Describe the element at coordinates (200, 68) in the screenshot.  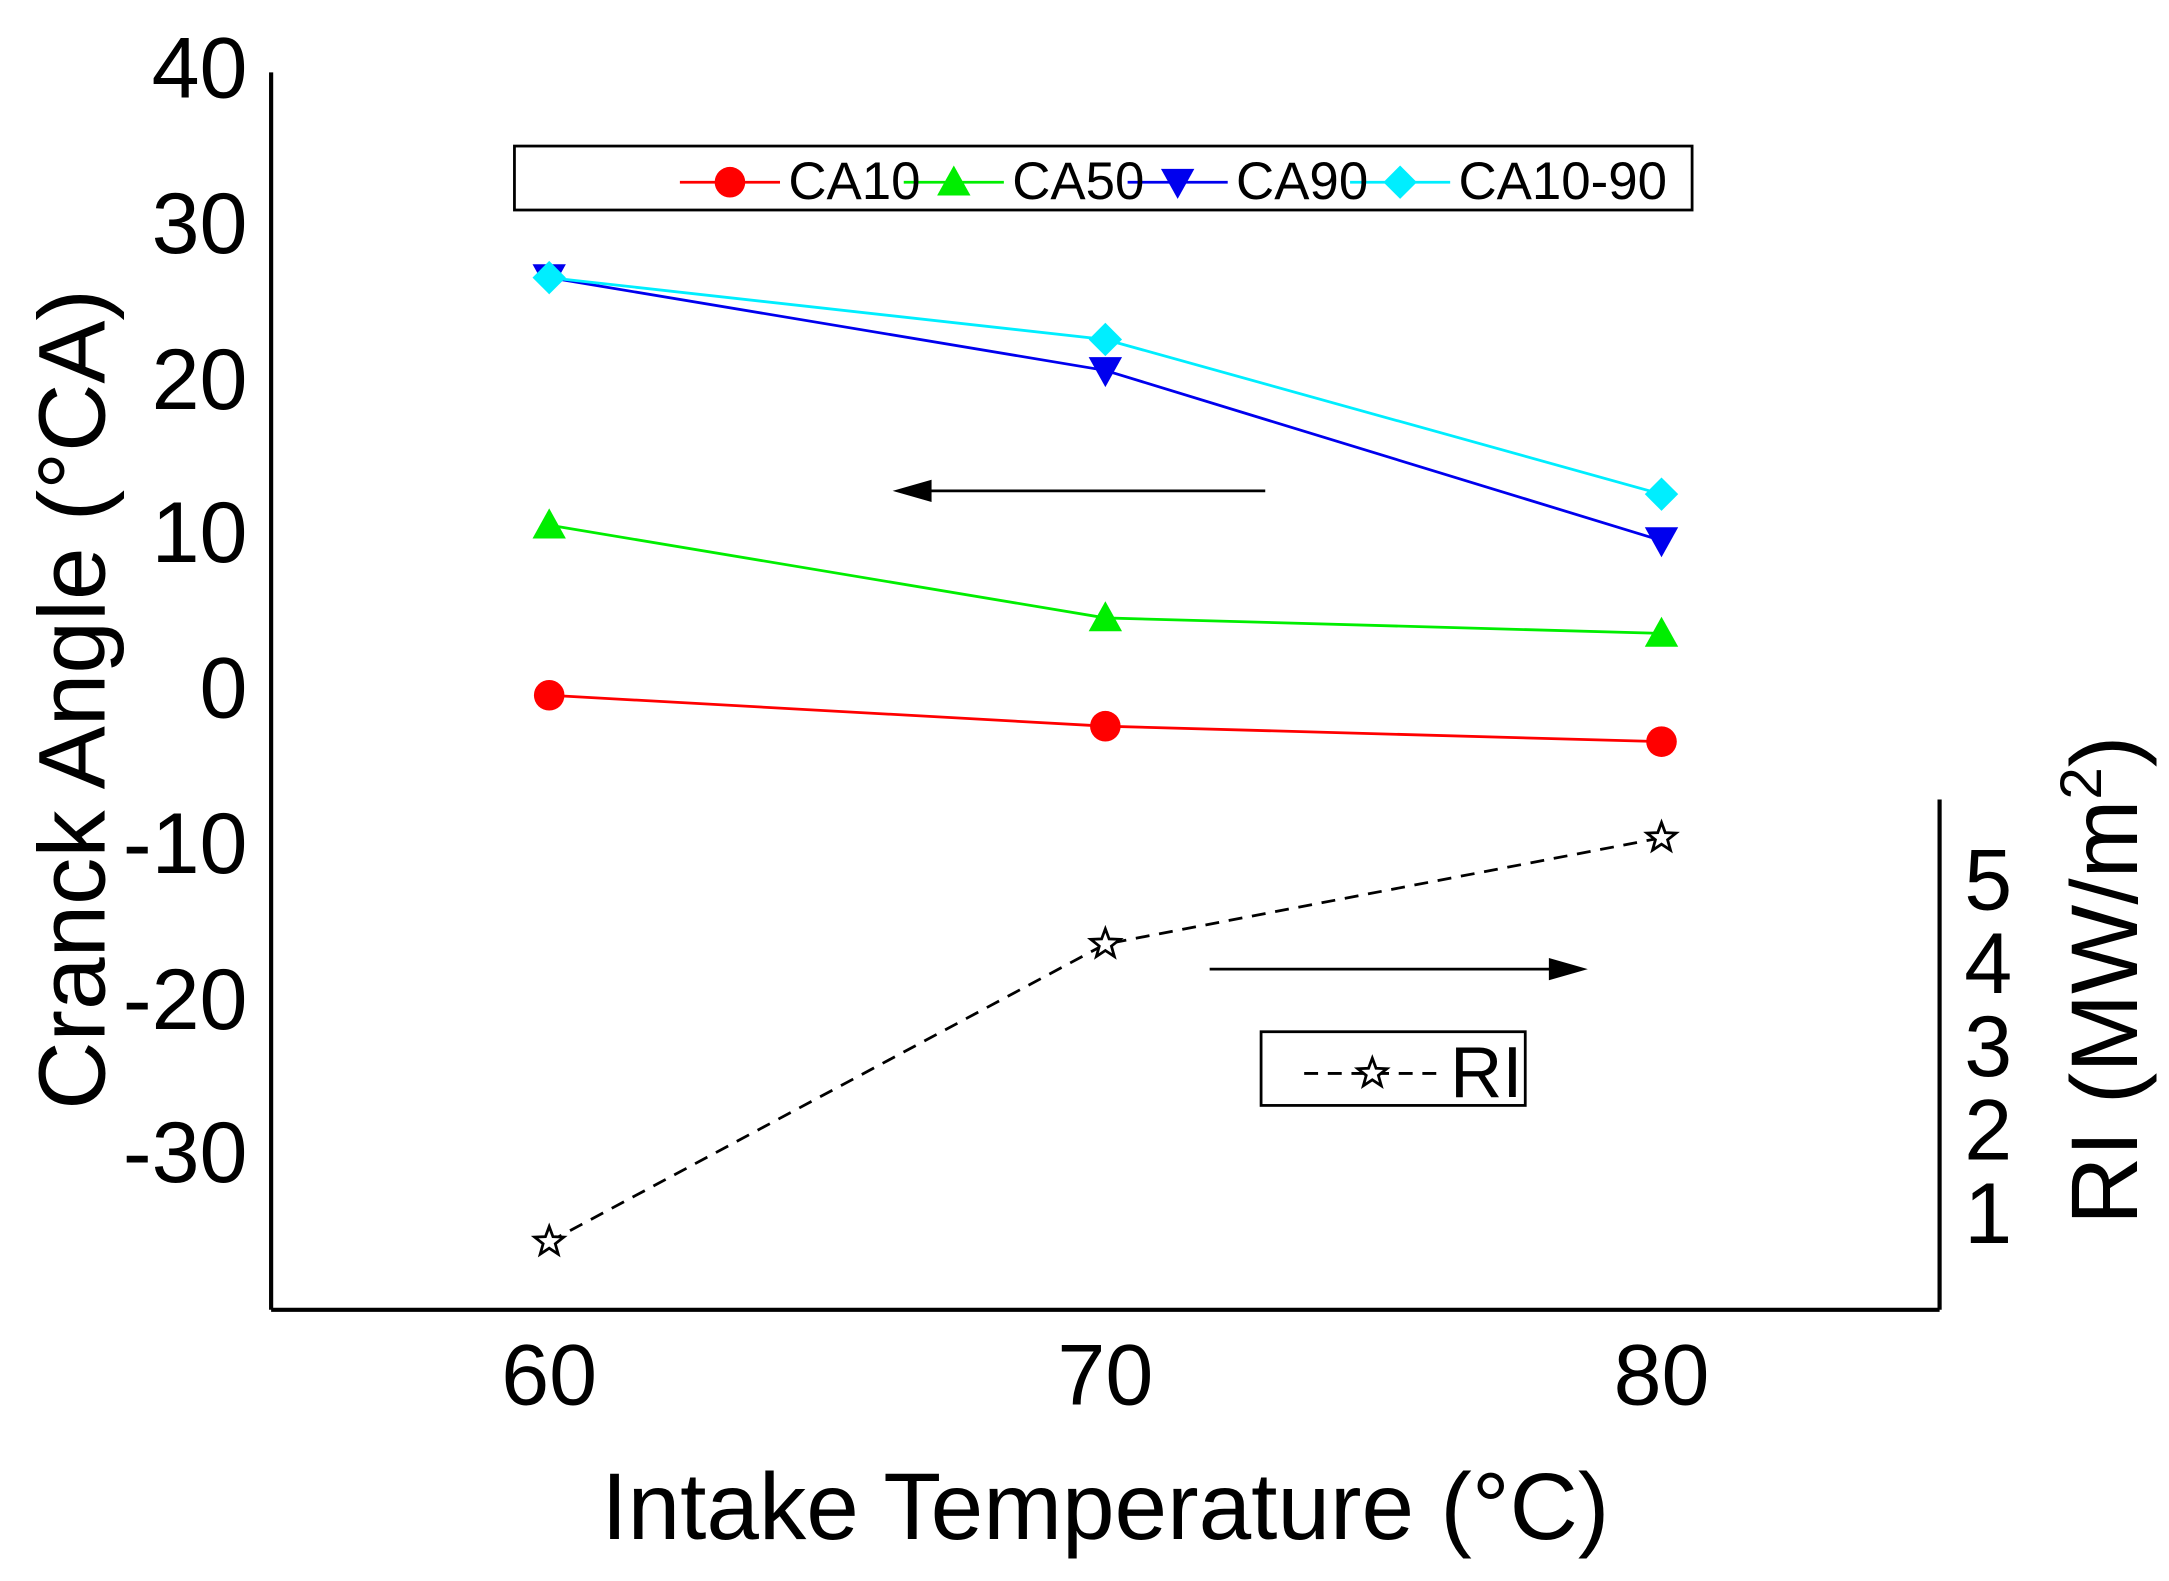
I see `y-tick-label: 40` at that location.